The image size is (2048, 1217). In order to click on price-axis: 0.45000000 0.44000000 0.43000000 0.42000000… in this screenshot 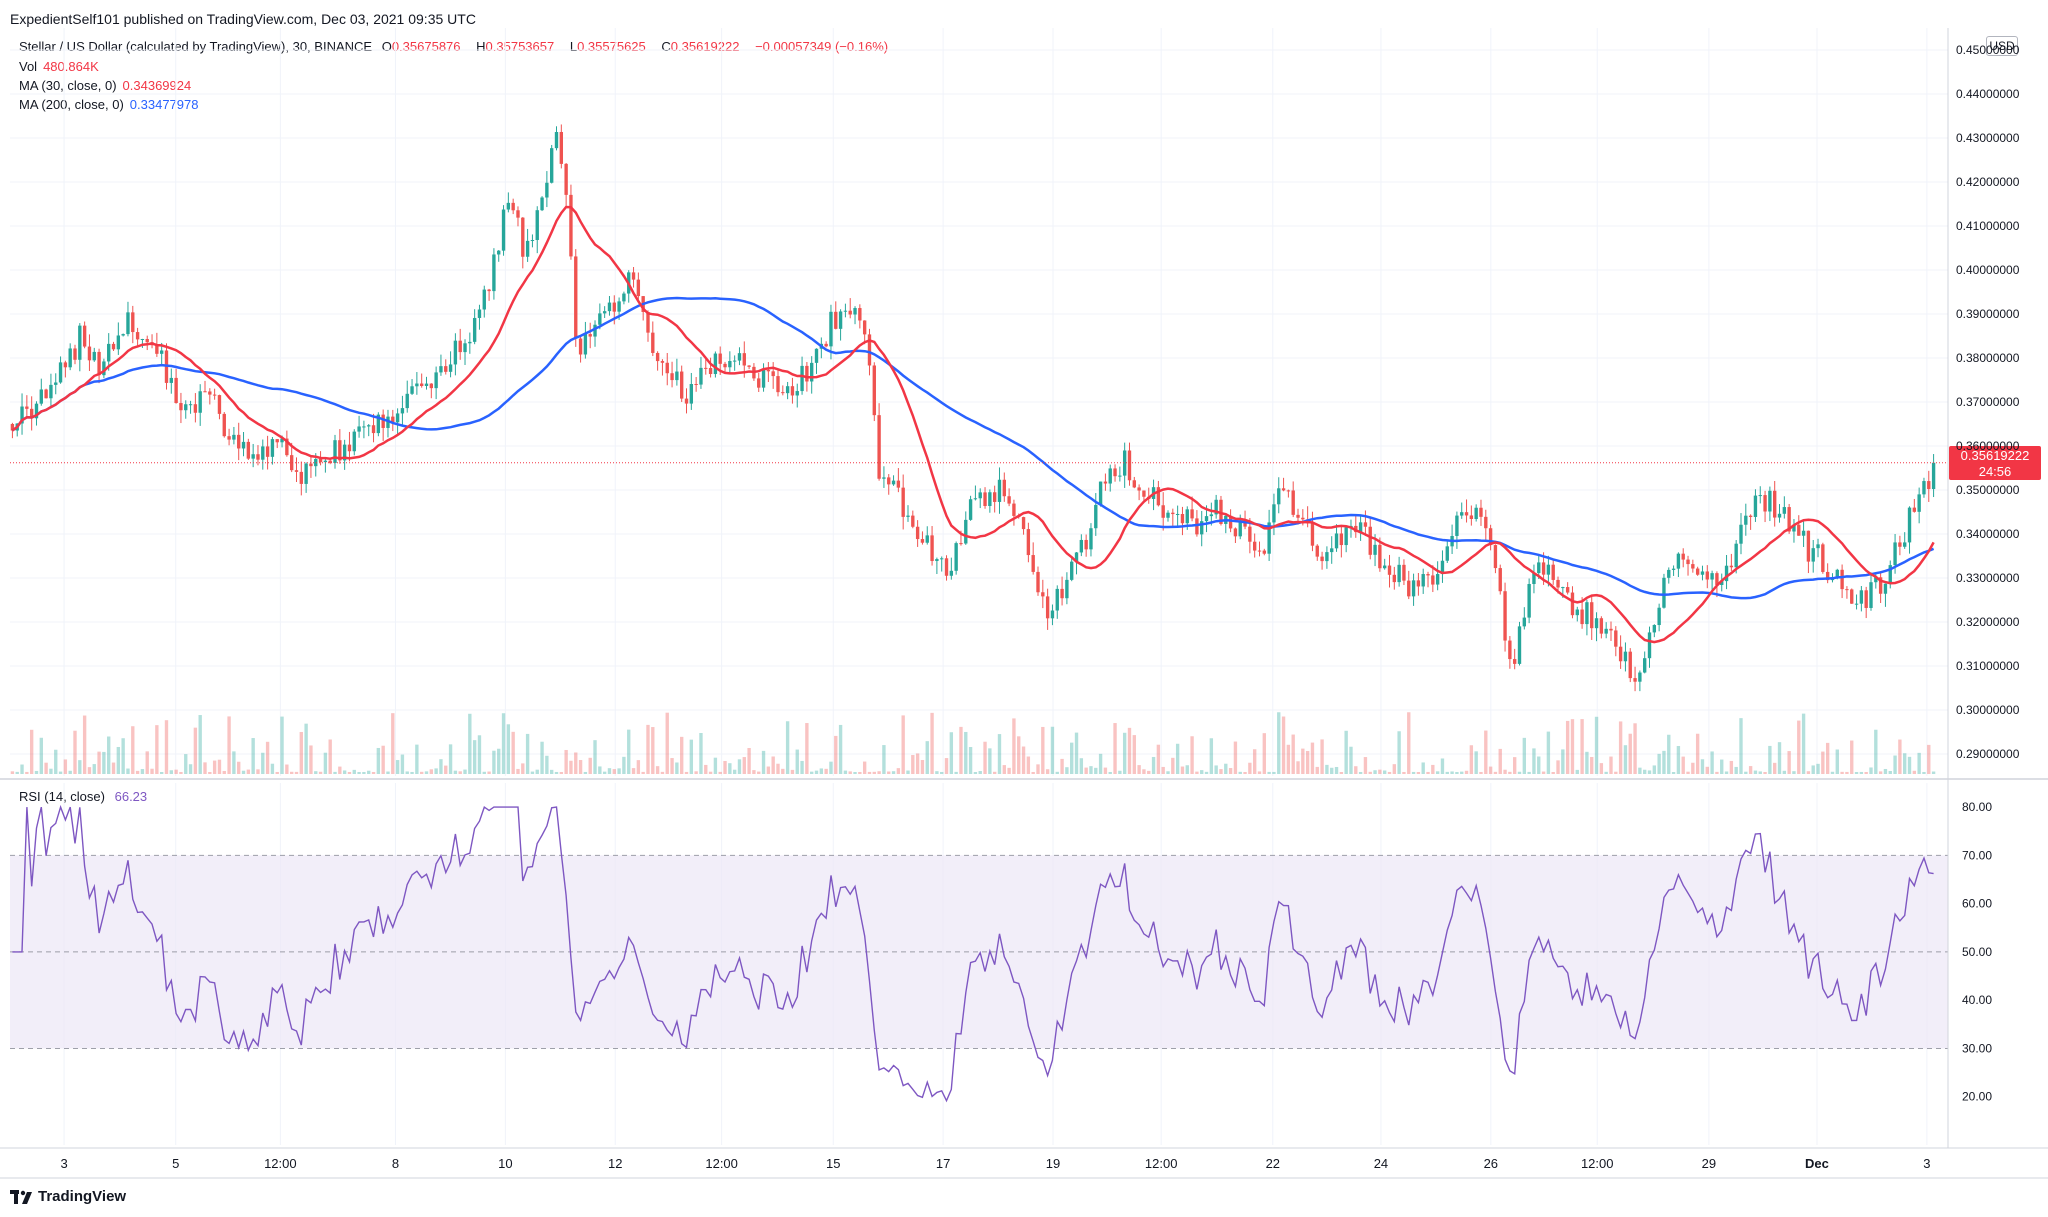, I will do `click(1988, 402)`.